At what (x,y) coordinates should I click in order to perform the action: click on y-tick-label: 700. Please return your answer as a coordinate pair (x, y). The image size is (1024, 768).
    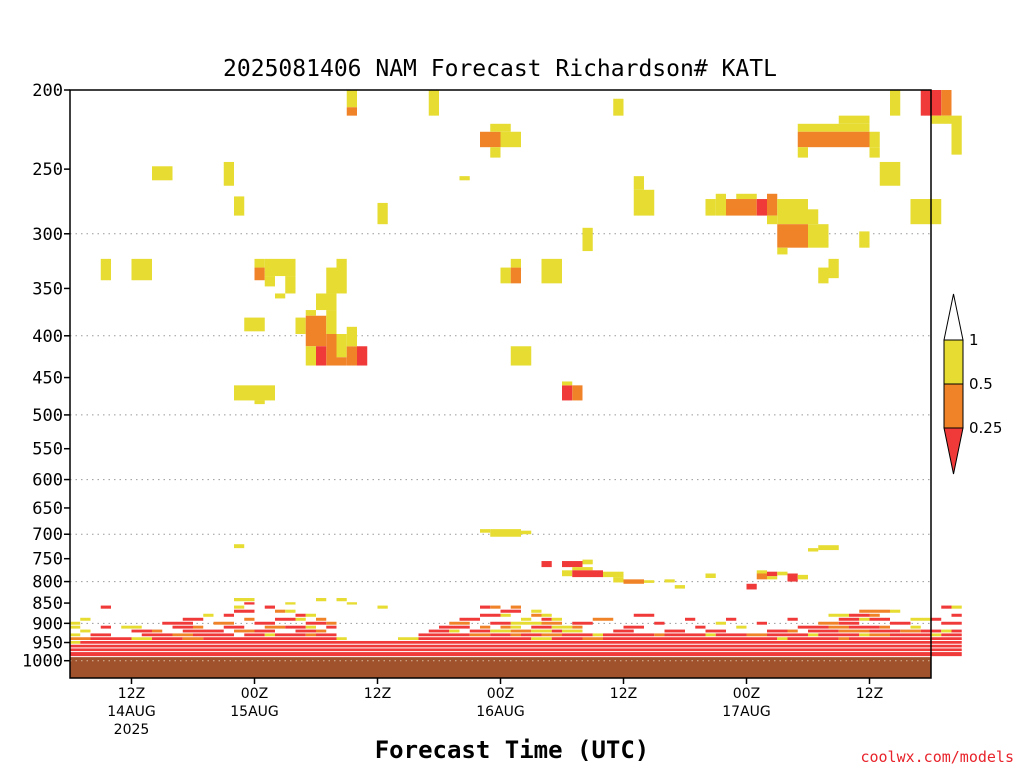
    Looking at the image, I should click on (47, 535).